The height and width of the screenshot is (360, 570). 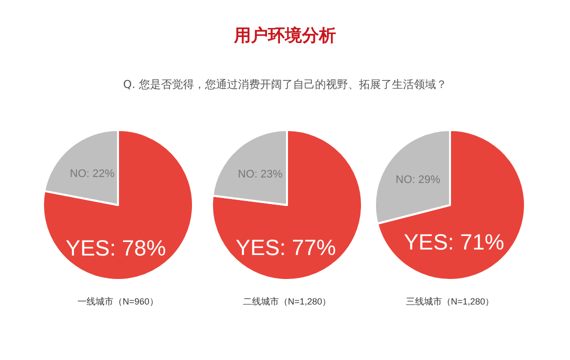 What do you see at coordinates (418, 180) in the screenshot?
I see `slice-label: NO: 29%` at bounding box center [418, 180].